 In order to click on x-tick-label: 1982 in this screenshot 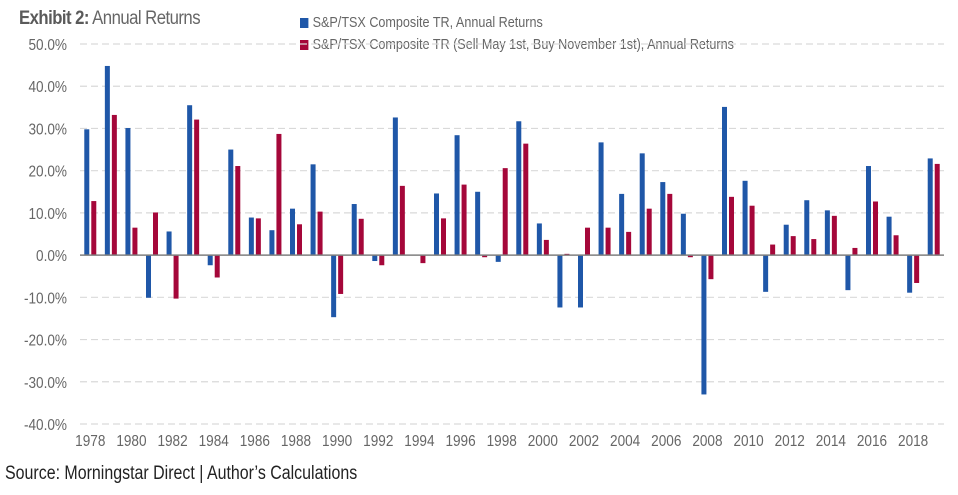, I will do `click(172, 441)`.